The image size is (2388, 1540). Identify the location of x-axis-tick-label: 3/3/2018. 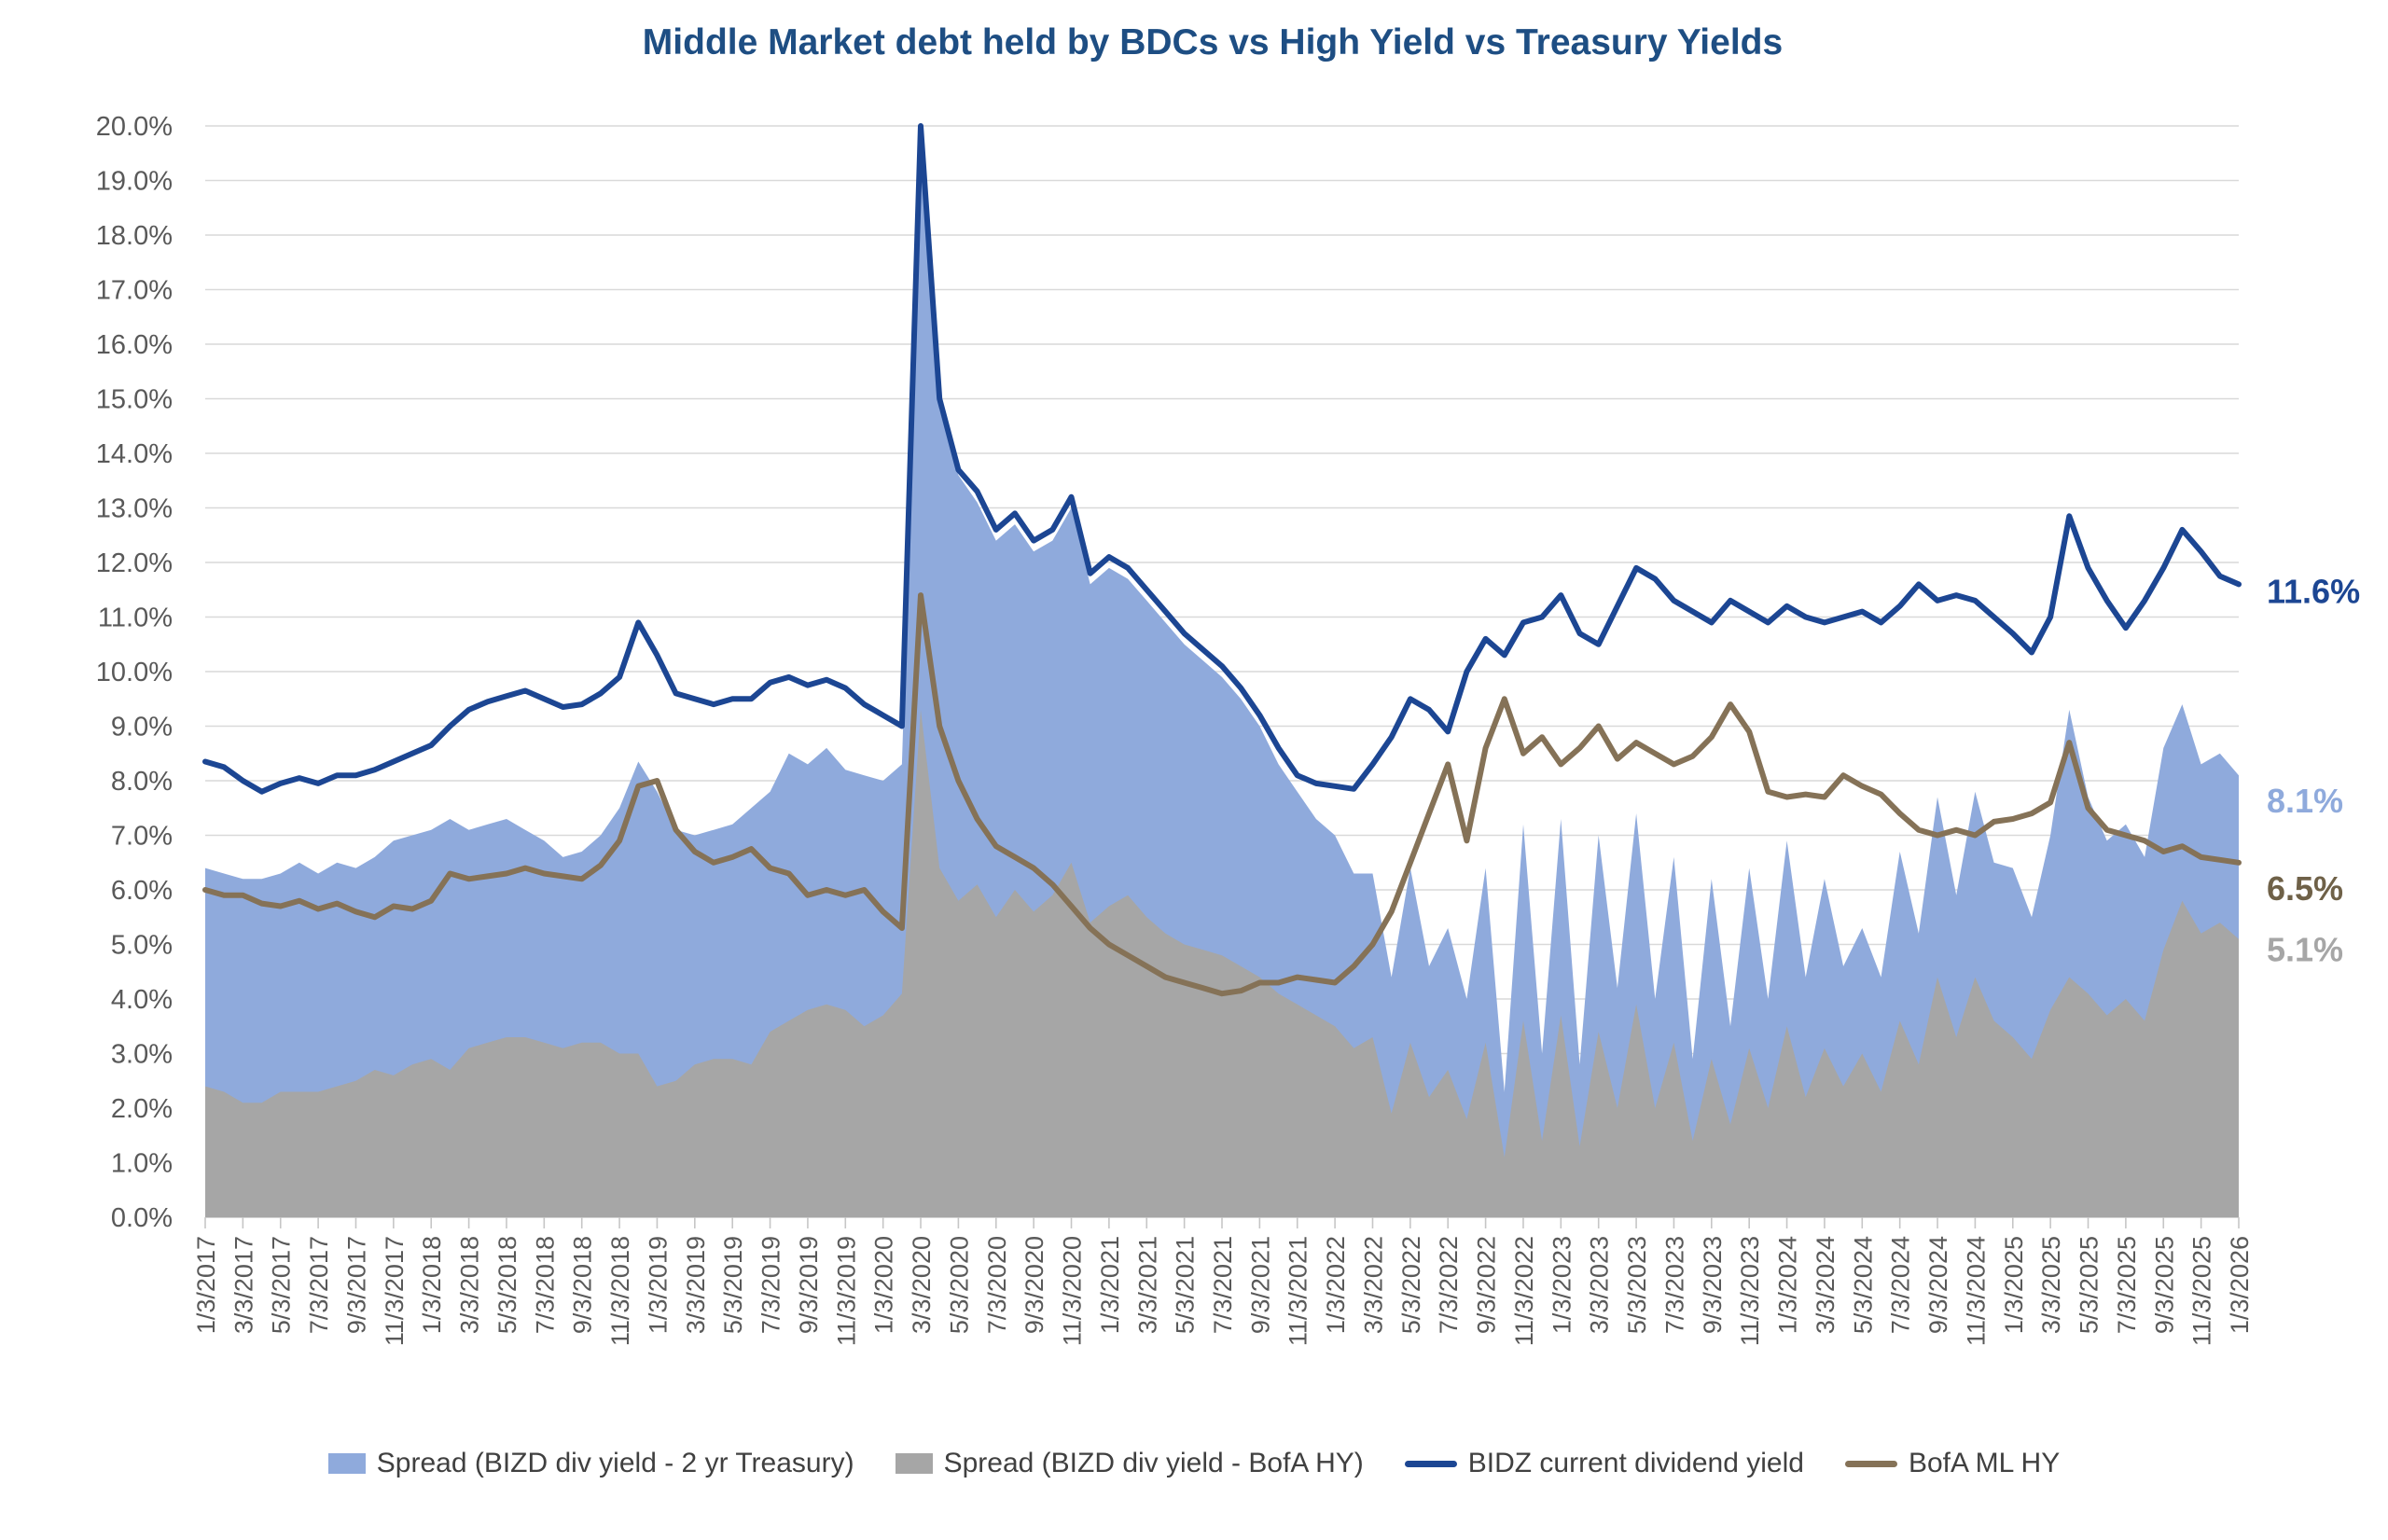
(470, 1285).